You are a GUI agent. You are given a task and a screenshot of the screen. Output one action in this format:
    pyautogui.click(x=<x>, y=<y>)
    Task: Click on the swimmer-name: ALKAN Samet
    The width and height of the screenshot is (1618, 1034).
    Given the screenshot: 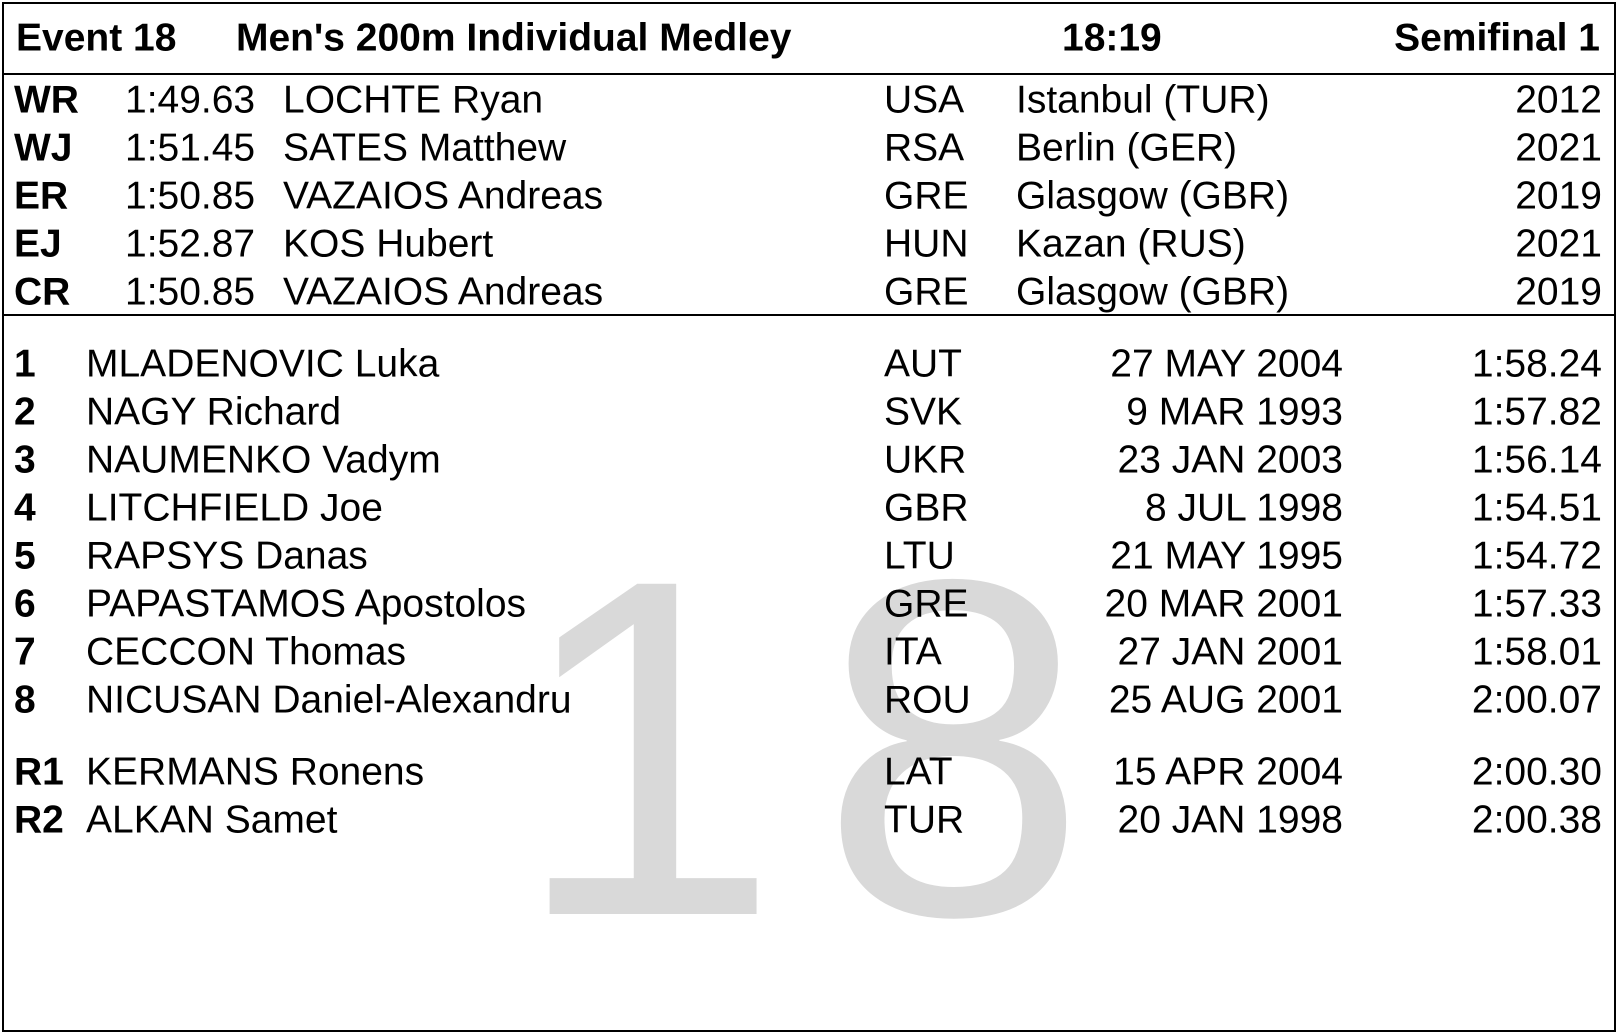 What is the action you would take?
    pyautogui.click(x=212, y=820)
    